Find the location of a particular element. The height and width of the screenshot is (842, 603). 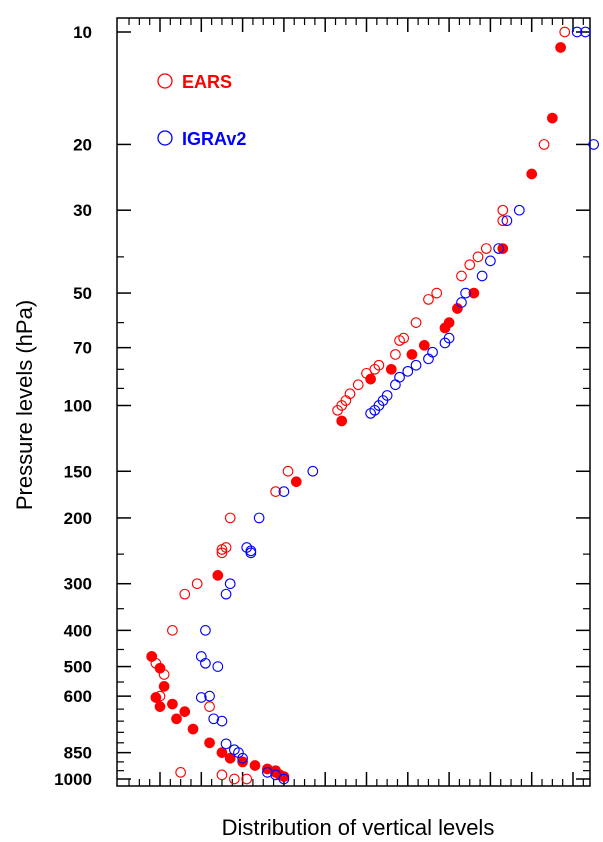

x-axis-title: Distribution of vertical levels is located at coordinates (358, 827).